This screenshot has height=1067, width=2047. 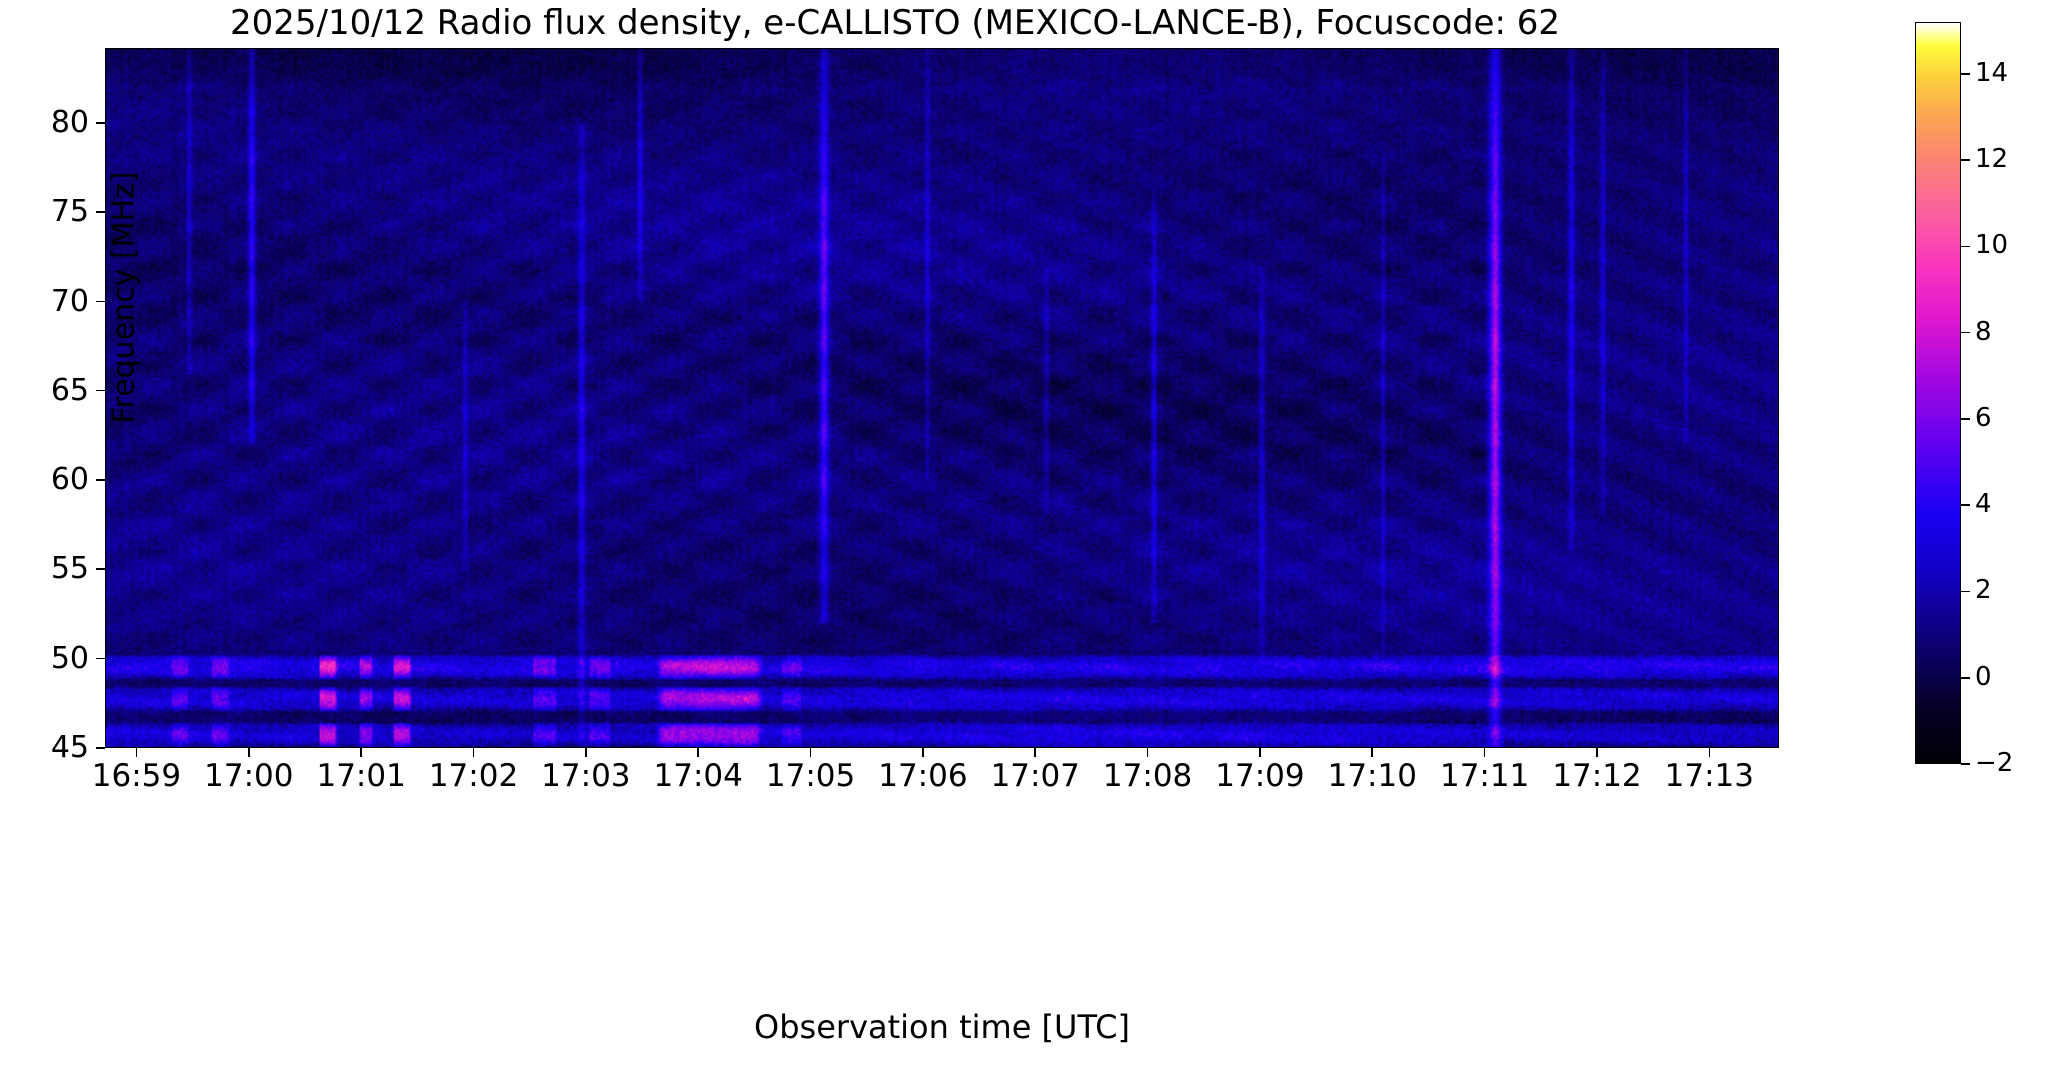 I want to click on x-axis-tick-label: 17:04, so click(x=698, y=776).